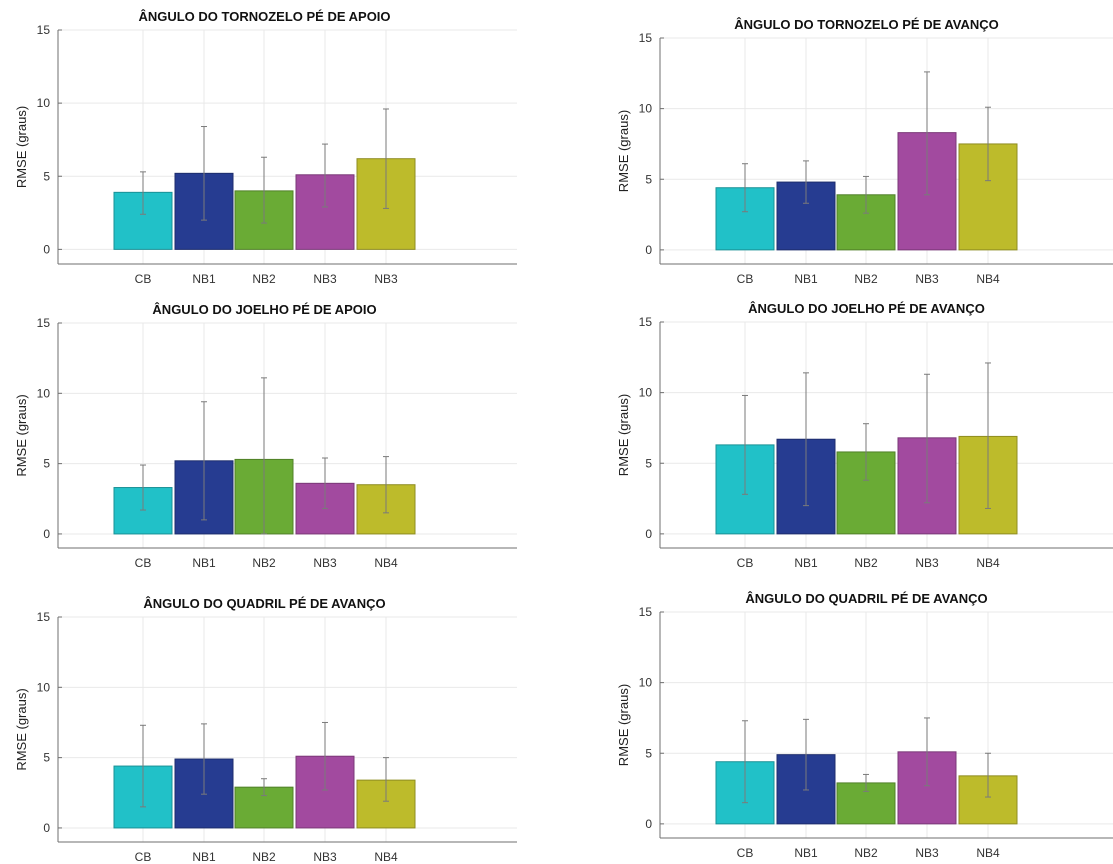  Describe the element at coordinates (264, 309) in the screenshot. I see `chart-title: ÂNGULO DO JOELHO PÉ DE APOIO` at that location.